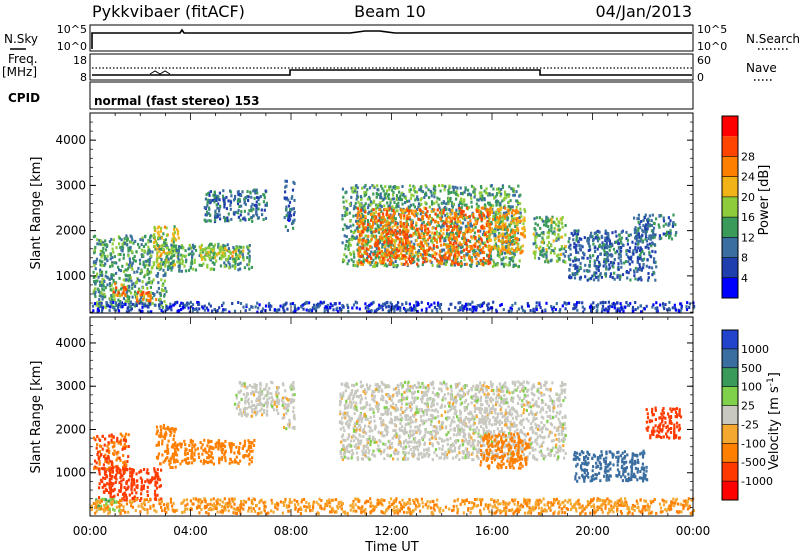 The height and width of the screenshot is (554, 800). What do you see at coordinates (730, 207) in the screenshot?
I see `colorbar-frame` at bounding box center [730, 207].